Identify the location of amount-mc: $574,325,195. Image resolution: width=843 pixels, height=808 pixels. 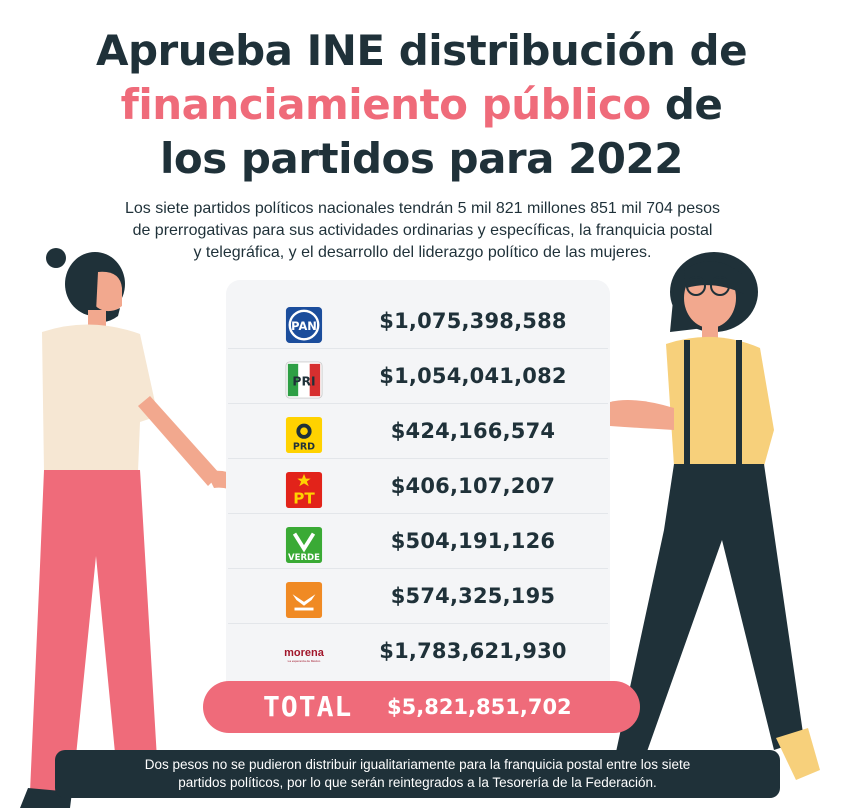
(473, 596).